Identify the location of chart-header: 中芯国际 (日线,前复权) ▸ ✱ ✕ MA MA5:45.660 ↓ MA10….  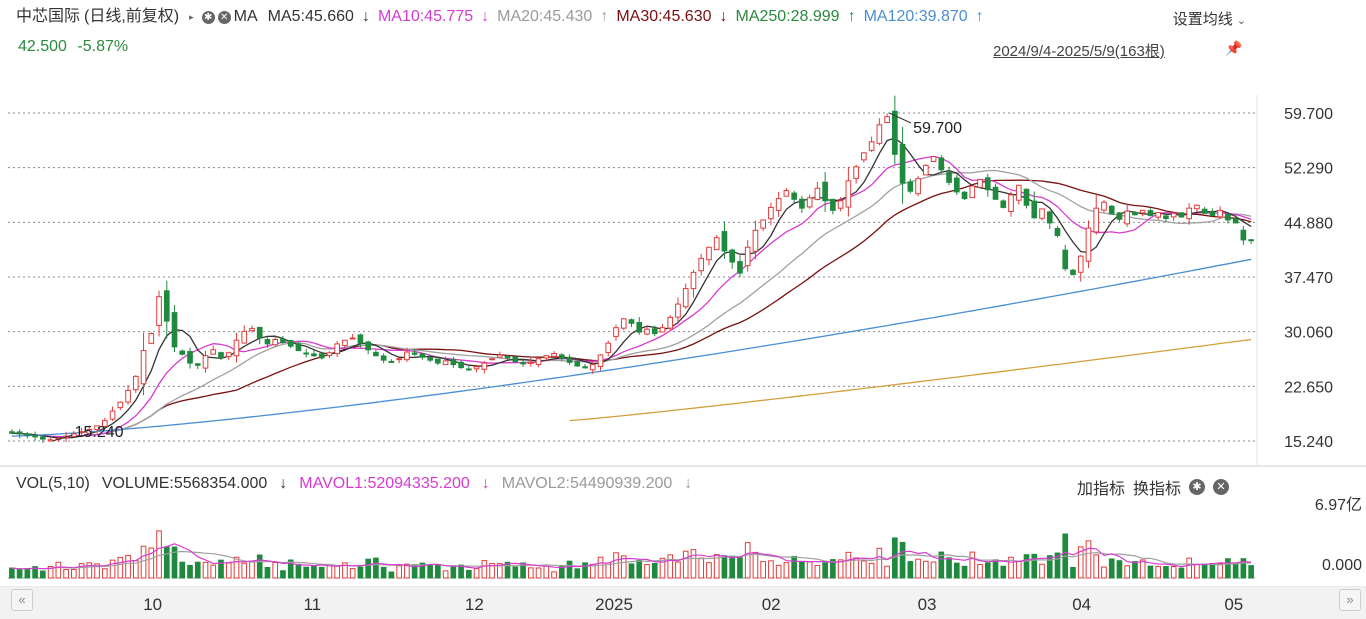
(683, 30).